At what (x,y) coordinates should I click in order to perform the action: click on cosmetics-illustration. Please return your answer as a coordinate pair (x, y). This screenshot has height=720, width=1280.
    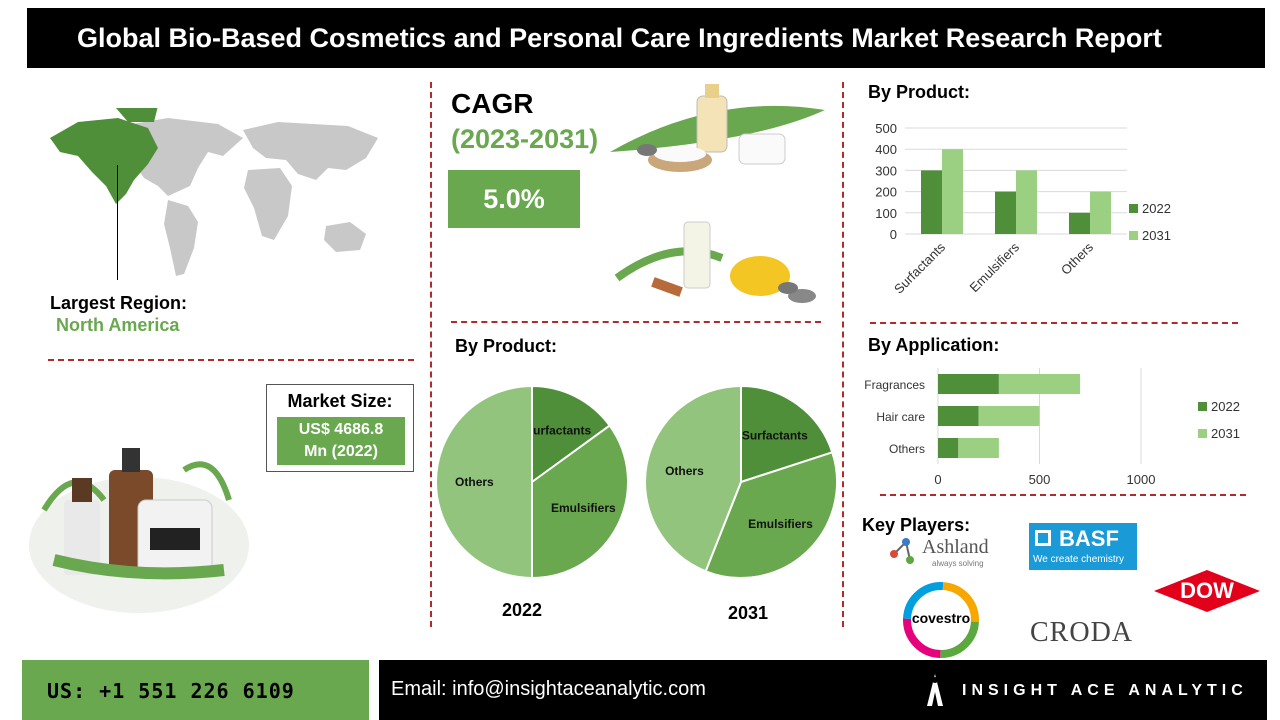
    Looking at the image, I should click on (139, 530).